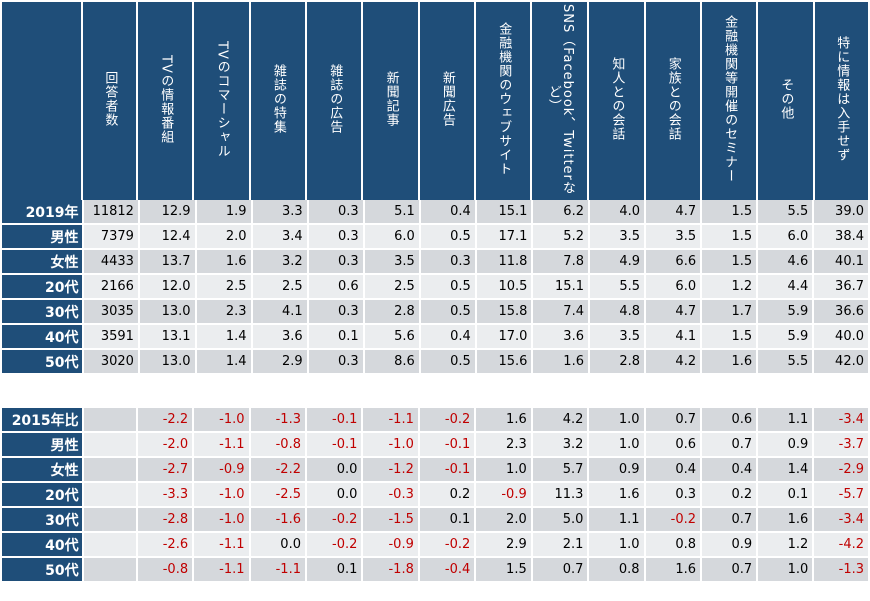 The image size is (870, 601). I want to click on data-cell: 15.8, so click(504, 311).